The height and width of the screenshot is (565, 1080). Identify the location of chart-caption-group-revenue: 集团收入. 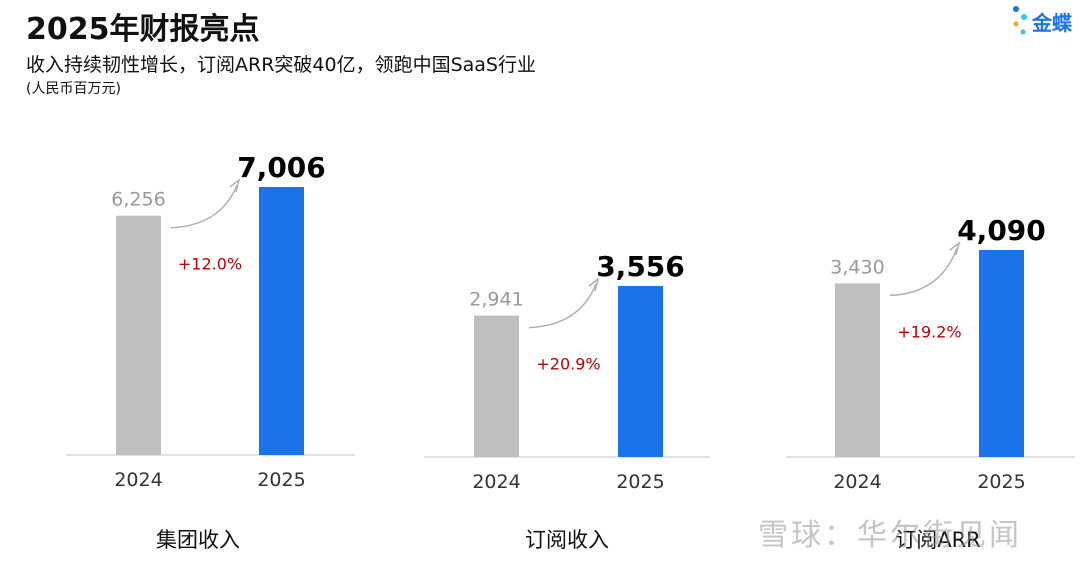
(198, 540).